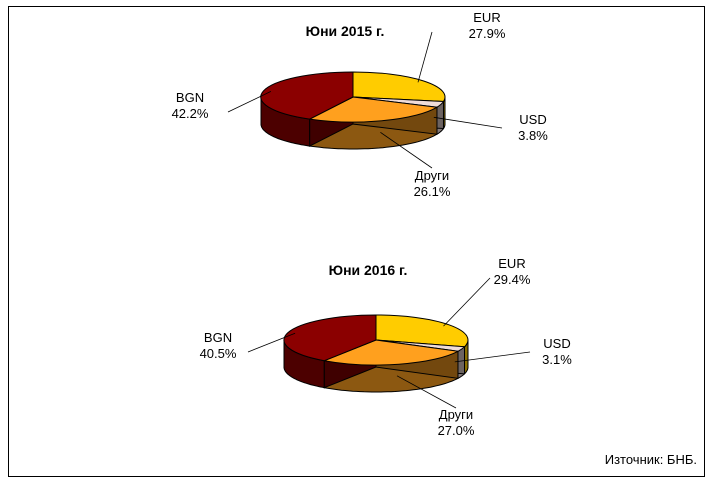 This screenshot has height=489, width=713. Describe the element at coordinates (533, 135) in the screenshot. I see `slice-value-usd: 3.8%` at that location.